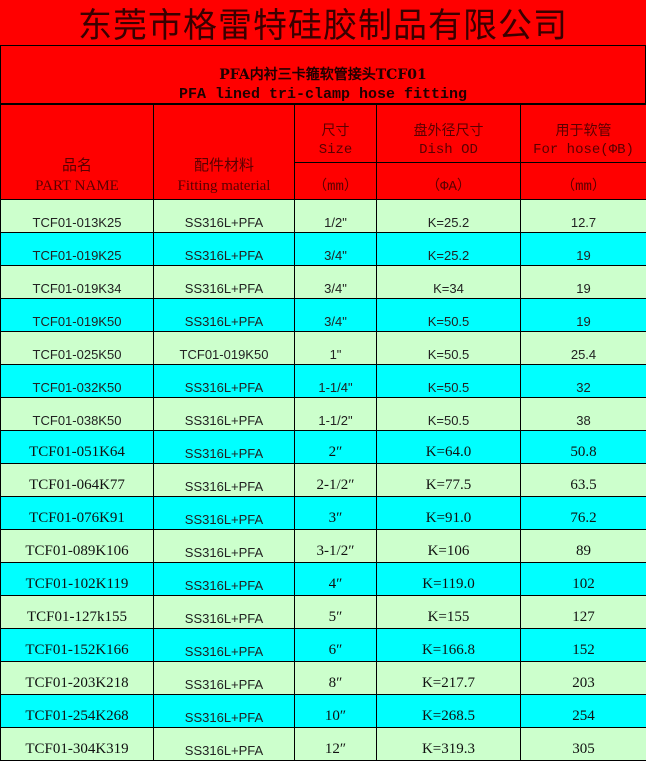 The height and width of the screenshot is (761, 646). Describe the element at coordinates (583, 546) in the screenshot. I see `cell-hose-size: 89` at that location.